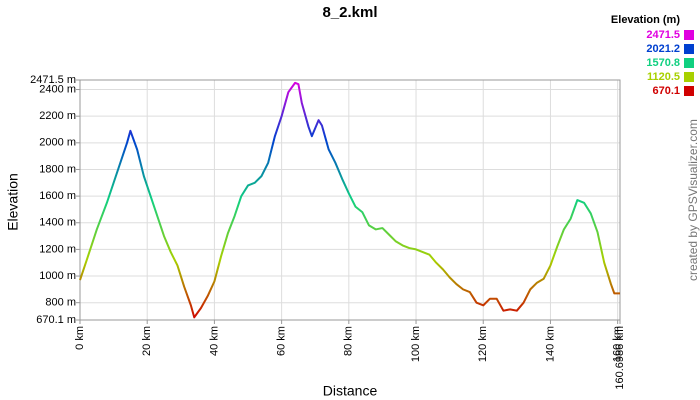  I want to click on y-axis-label: Elevation, so click(13, 202).